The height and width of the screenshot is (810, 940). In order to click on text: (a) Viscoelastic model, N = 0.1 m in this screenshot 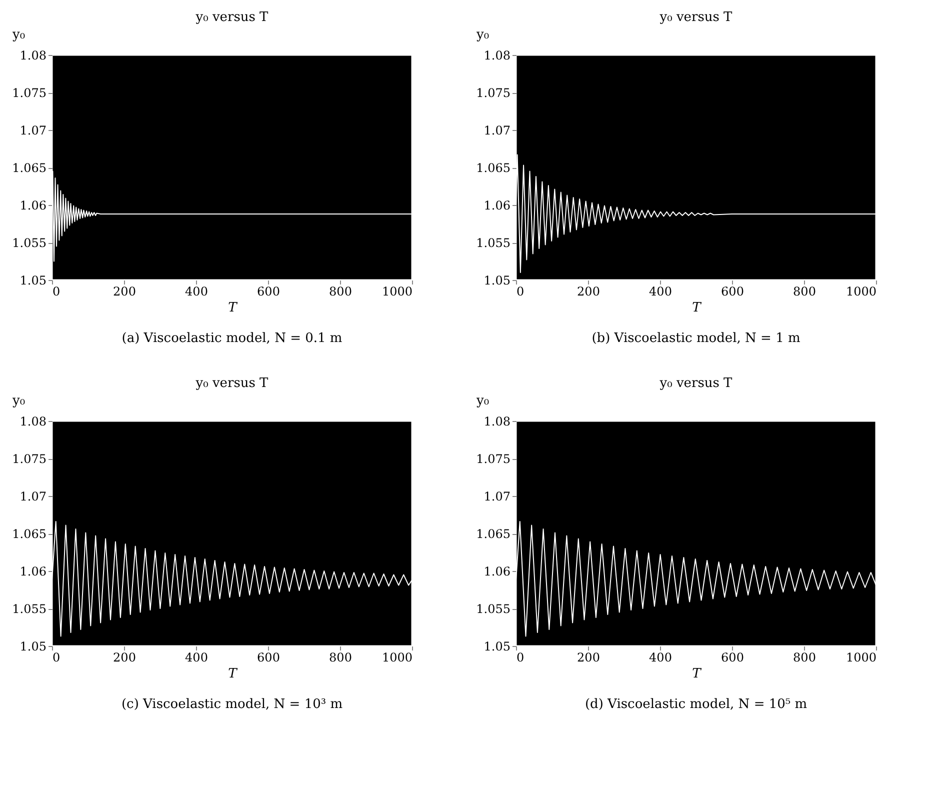, I will do `click(232, 338)`.